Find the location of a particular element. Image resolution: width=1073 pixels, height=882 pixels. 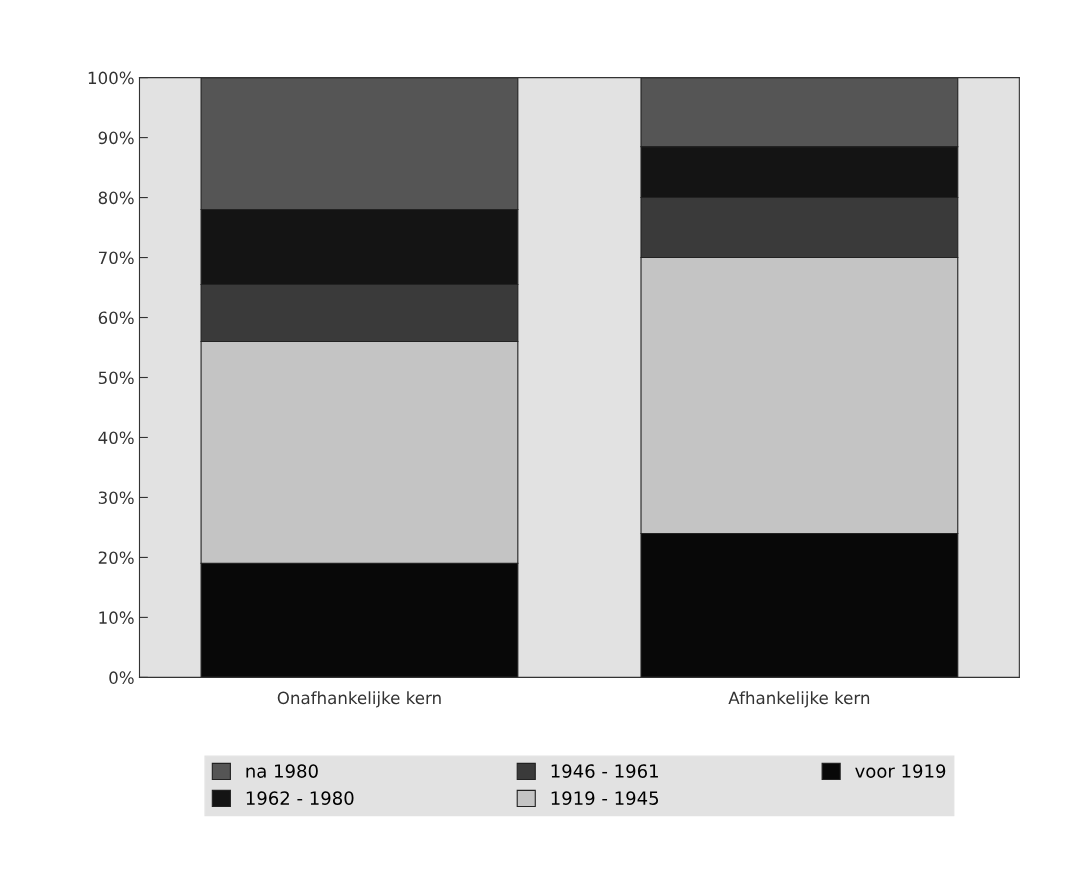

legend-label: na 1980 is located at coordinates (282, 771).